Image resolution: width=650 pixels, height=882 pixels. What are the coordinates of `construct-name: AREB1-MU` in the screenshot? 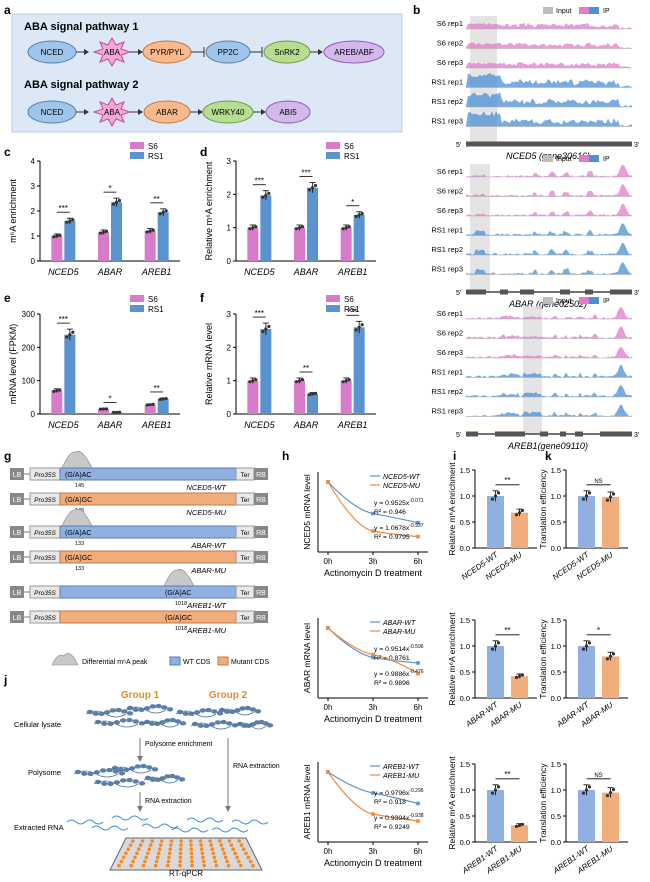 It's located at (206, 630).